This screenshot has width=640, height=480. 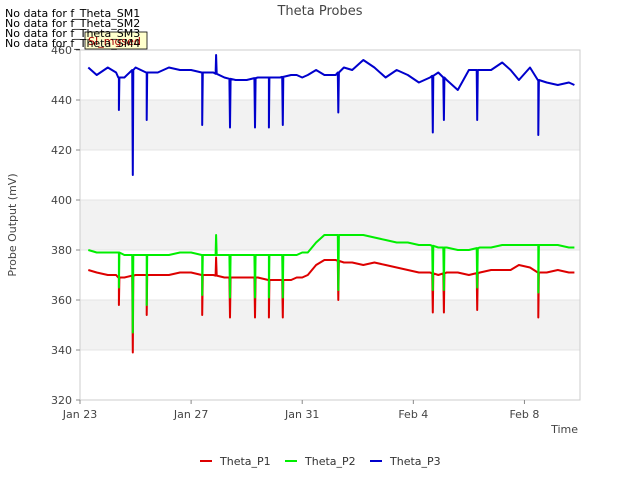 I want to click on y-axis-ticks: 320 340 360 380 400 420 440 460, so click(x=65, y=225).